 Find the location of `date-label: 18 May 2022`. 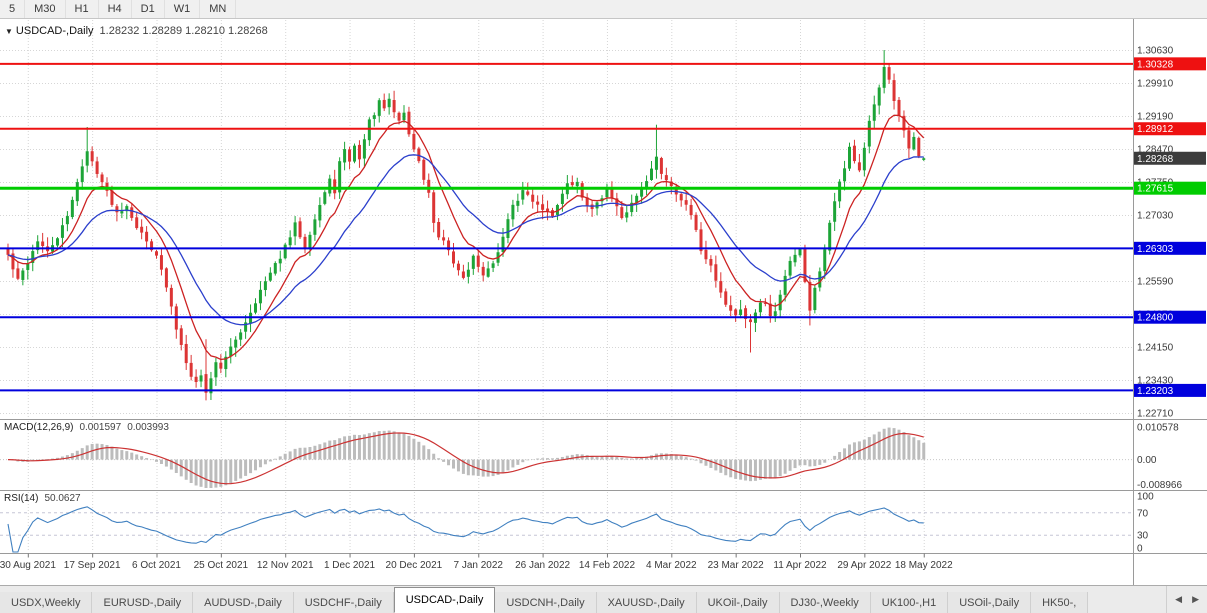

date-label: 18 May 2022 is located at coordinates (924, 565).